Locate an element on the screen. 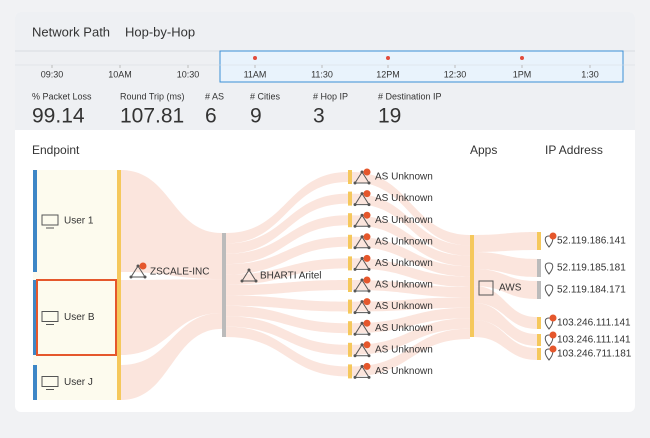  column-heading: Endpoint is located at coordinates (56, 150).